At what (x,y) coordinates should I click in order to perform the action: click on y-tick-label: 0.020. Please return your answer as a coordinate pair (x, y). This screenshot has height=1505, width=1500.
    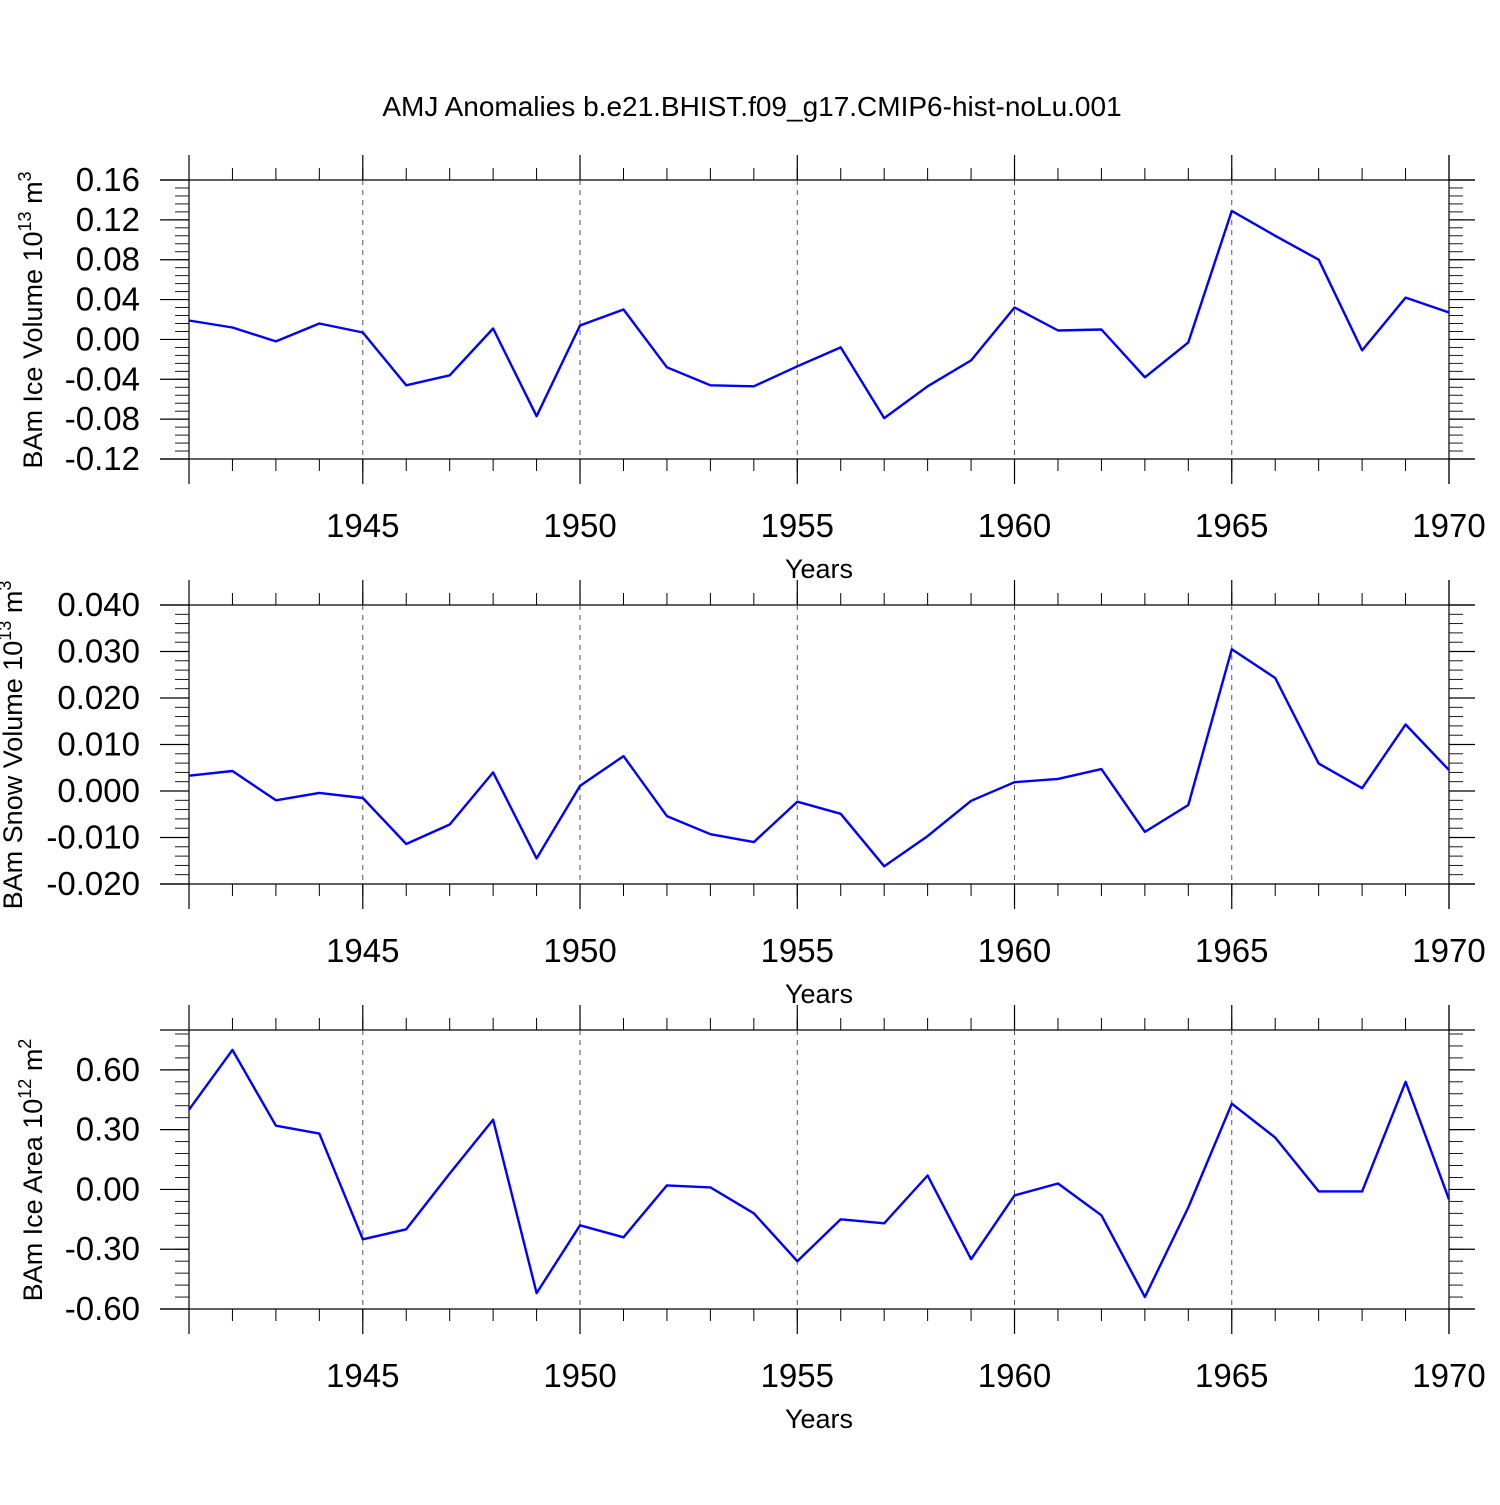
    Looking at the image, I should click on (98, 697).